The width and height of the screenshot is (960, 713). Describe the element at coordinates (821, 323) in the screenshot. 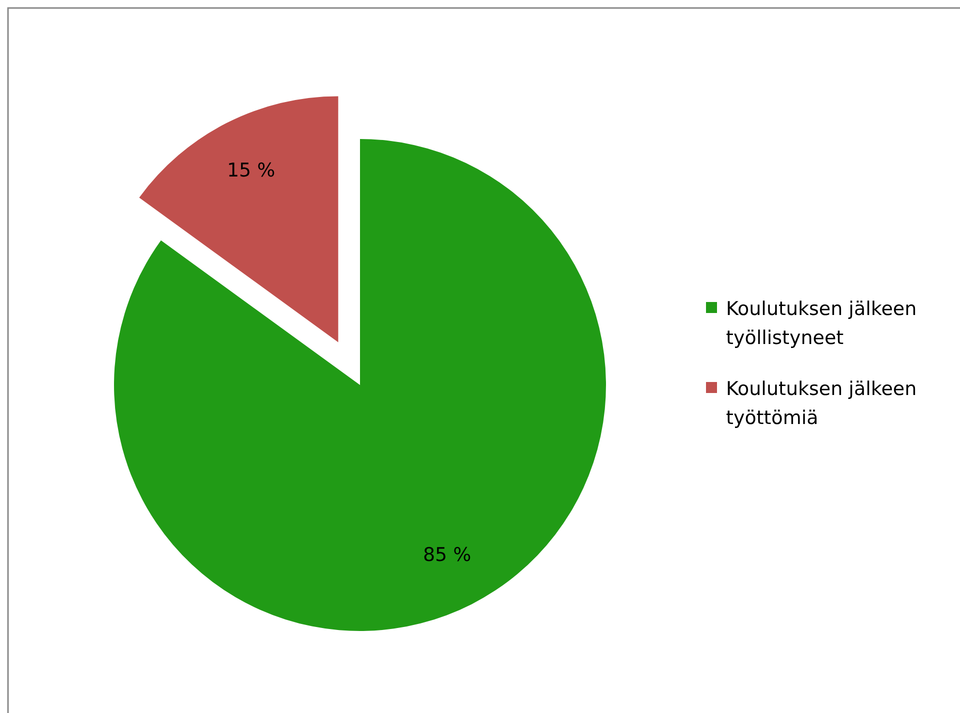

I see `legend-label: Koulutuksen jälkeen työllistyneet` at that location.